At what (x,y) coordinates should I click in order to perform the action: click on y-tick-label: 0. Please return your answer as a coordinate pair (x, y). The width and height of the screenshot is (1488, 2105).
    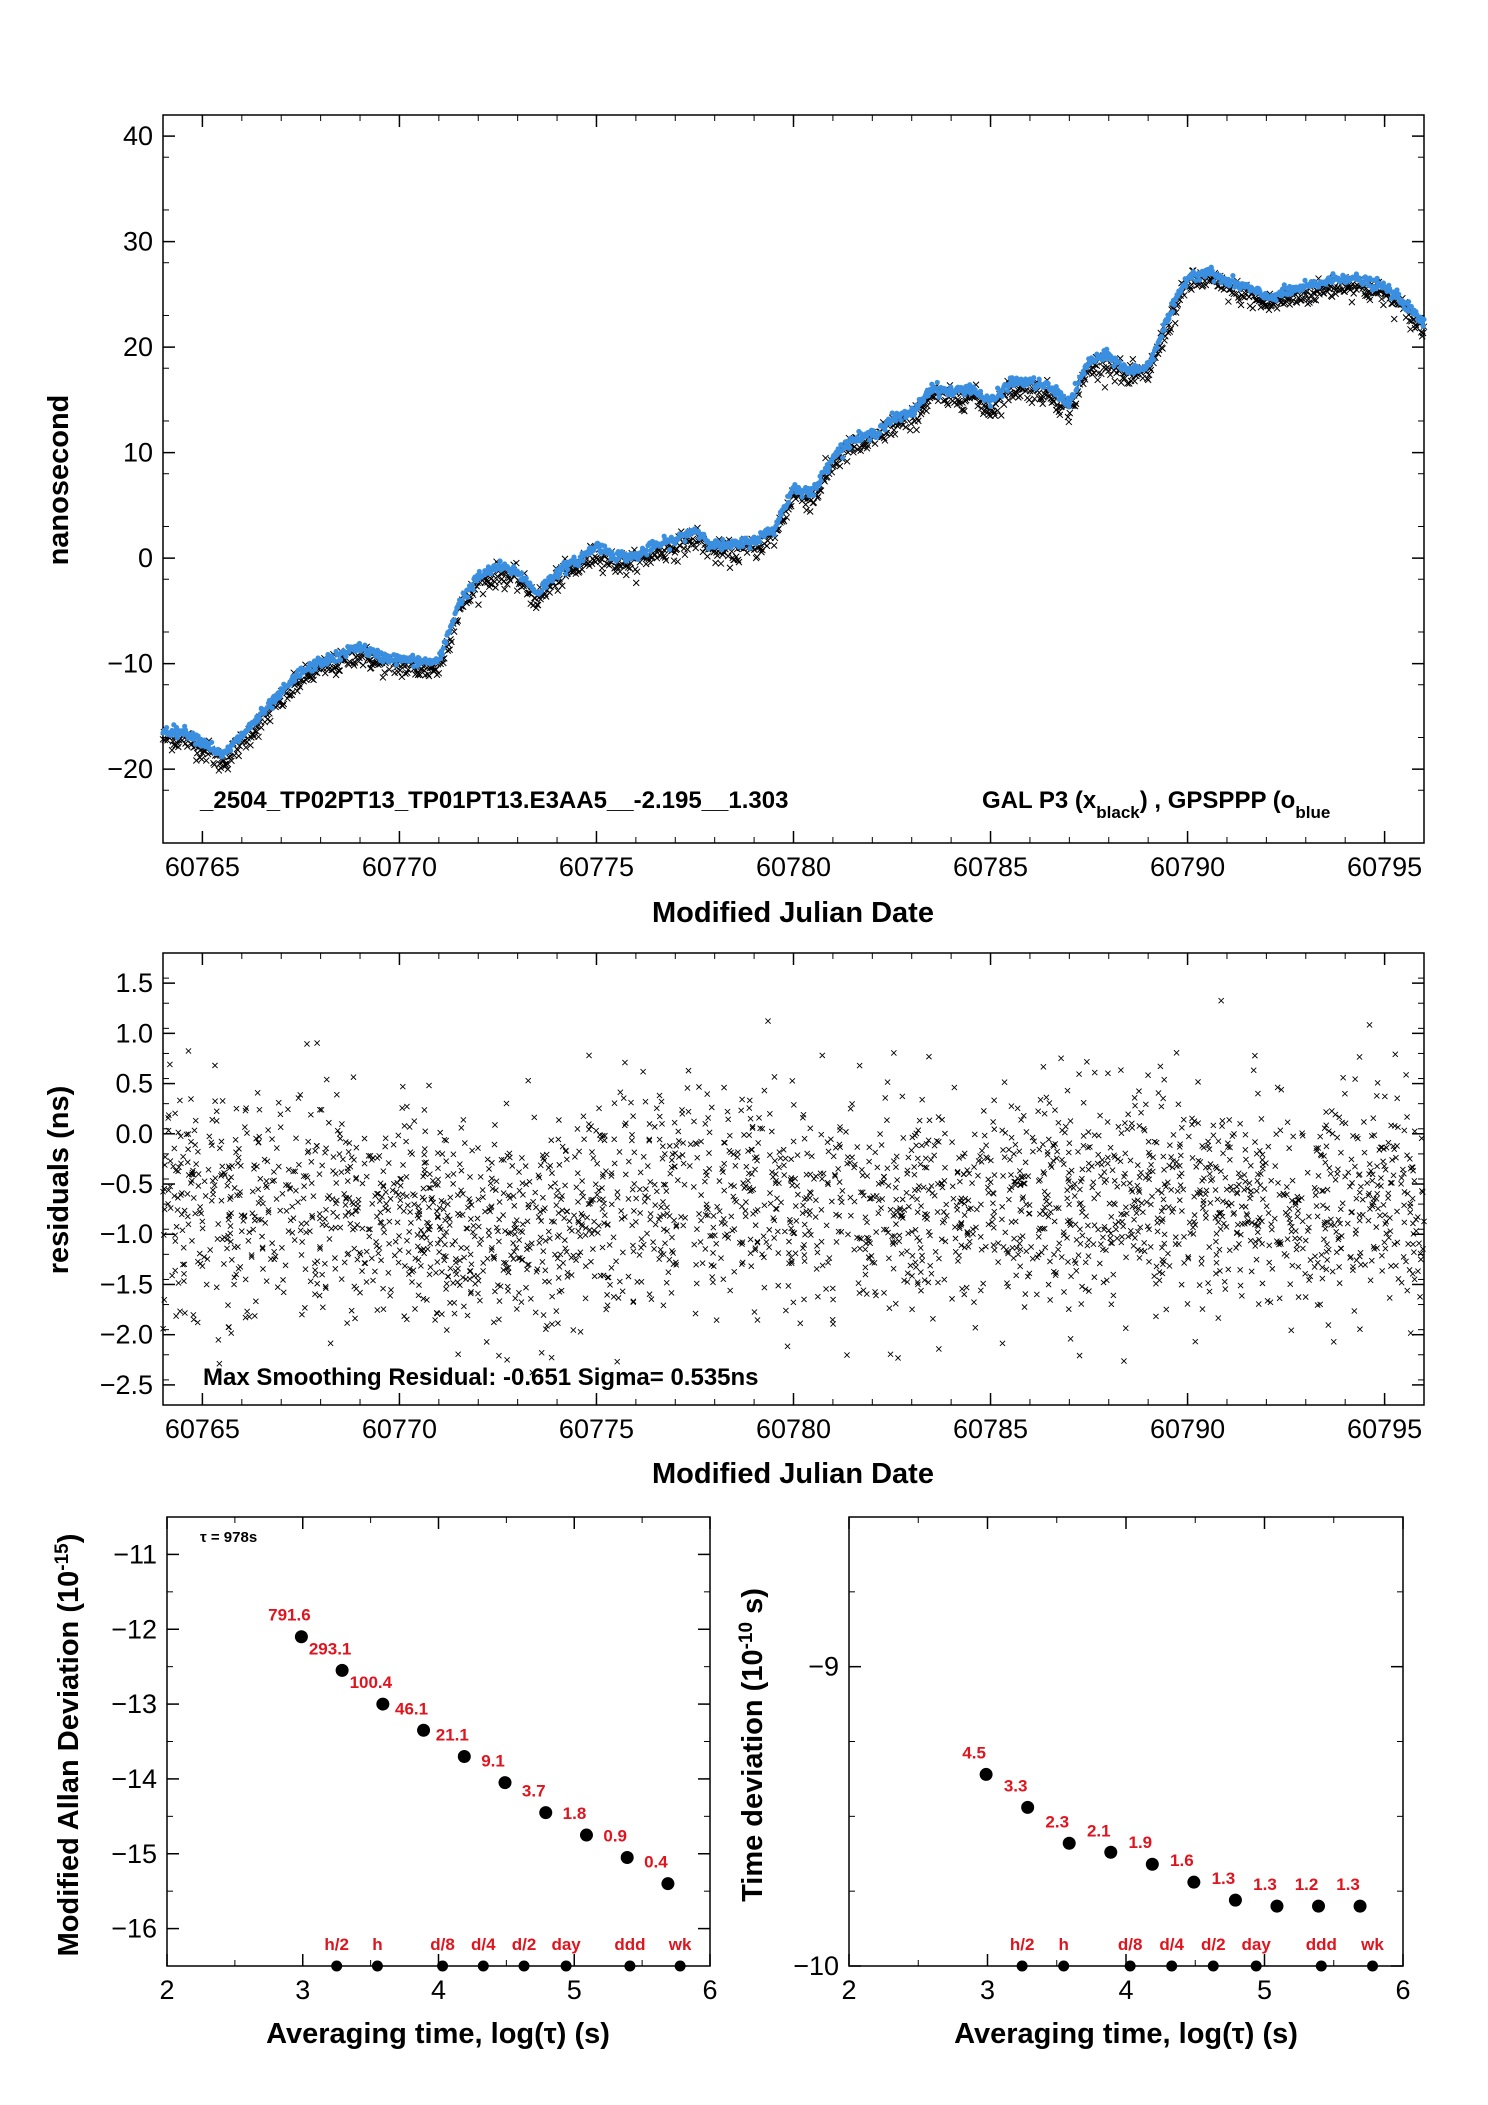
    Looking at the image, I should click on (145, 558).